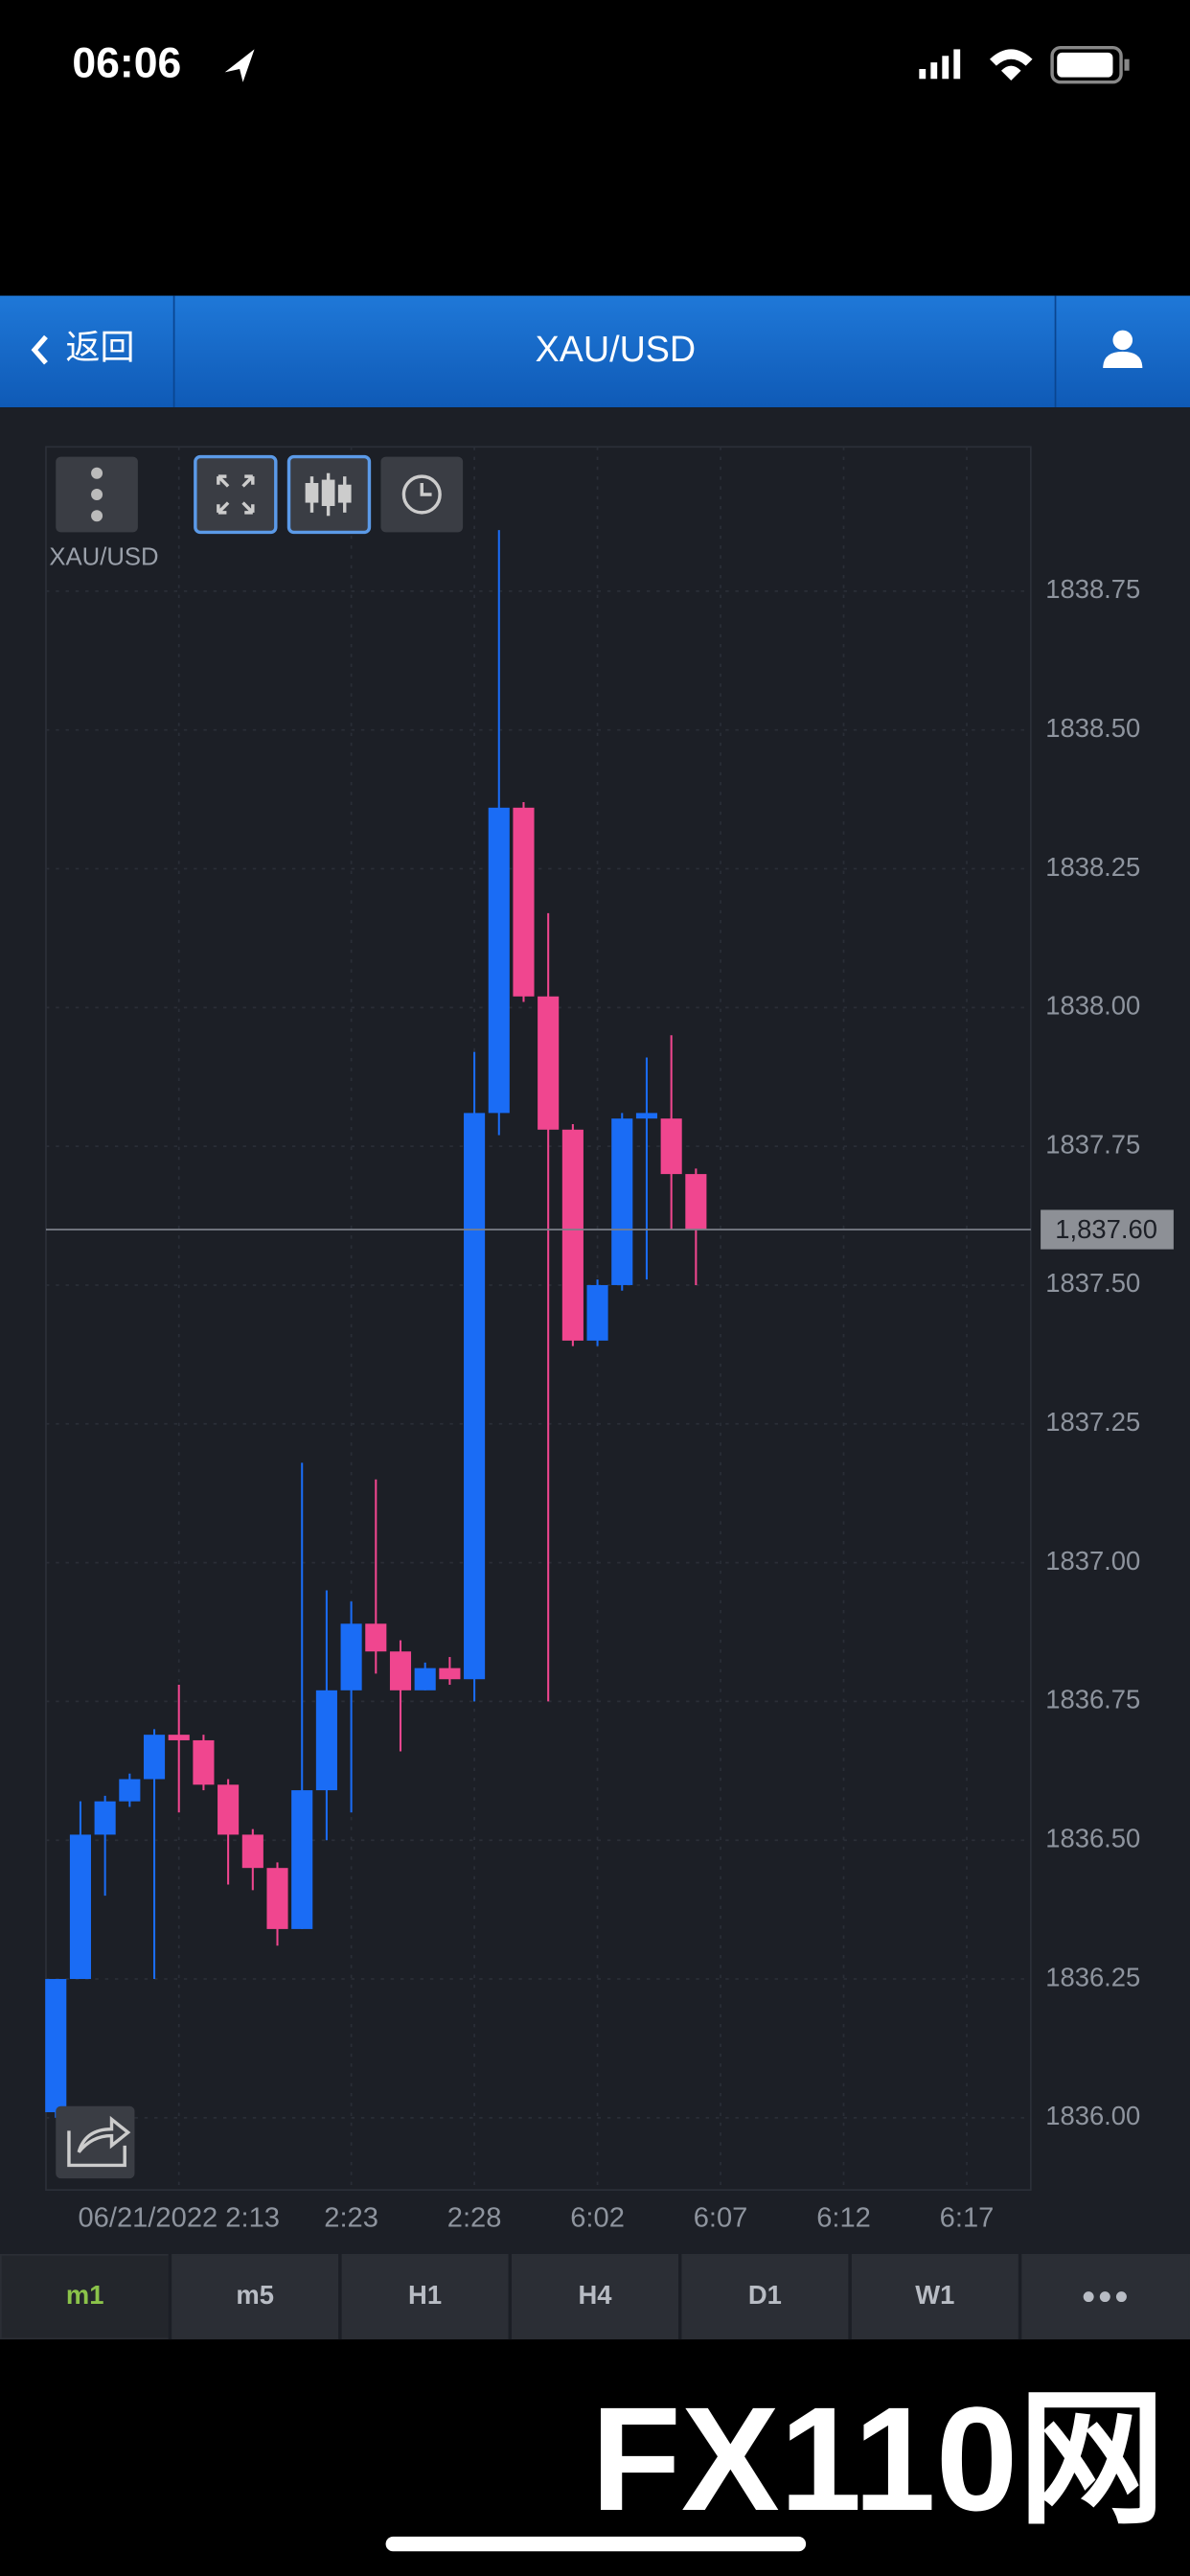 The height and width of the screenshot is (2576, 1190). I want to click on y-tick-label: 1836.25, so click(1093, 1976).